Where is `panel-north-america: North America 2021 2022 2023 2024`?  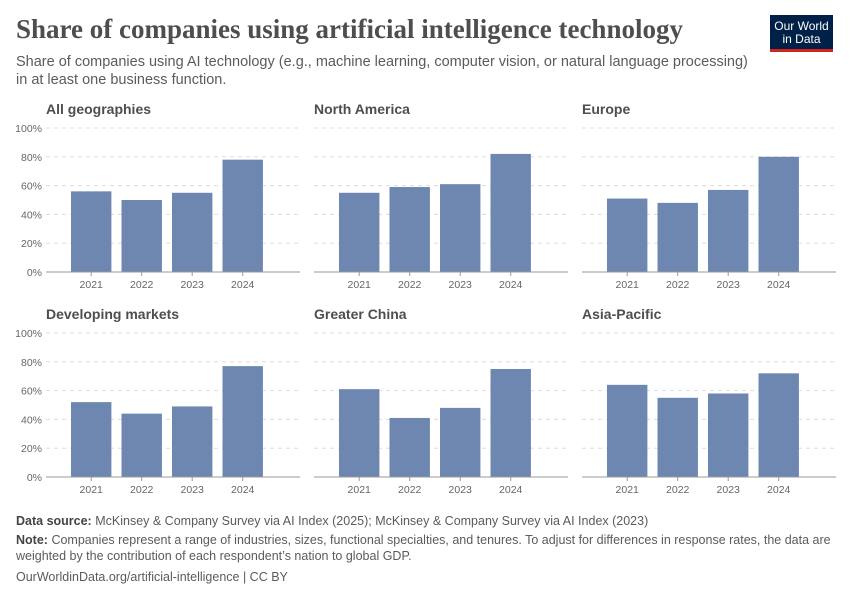 panel-north-america: North America 2021 2022 2023 2024 is located at coordinates (441, 196).